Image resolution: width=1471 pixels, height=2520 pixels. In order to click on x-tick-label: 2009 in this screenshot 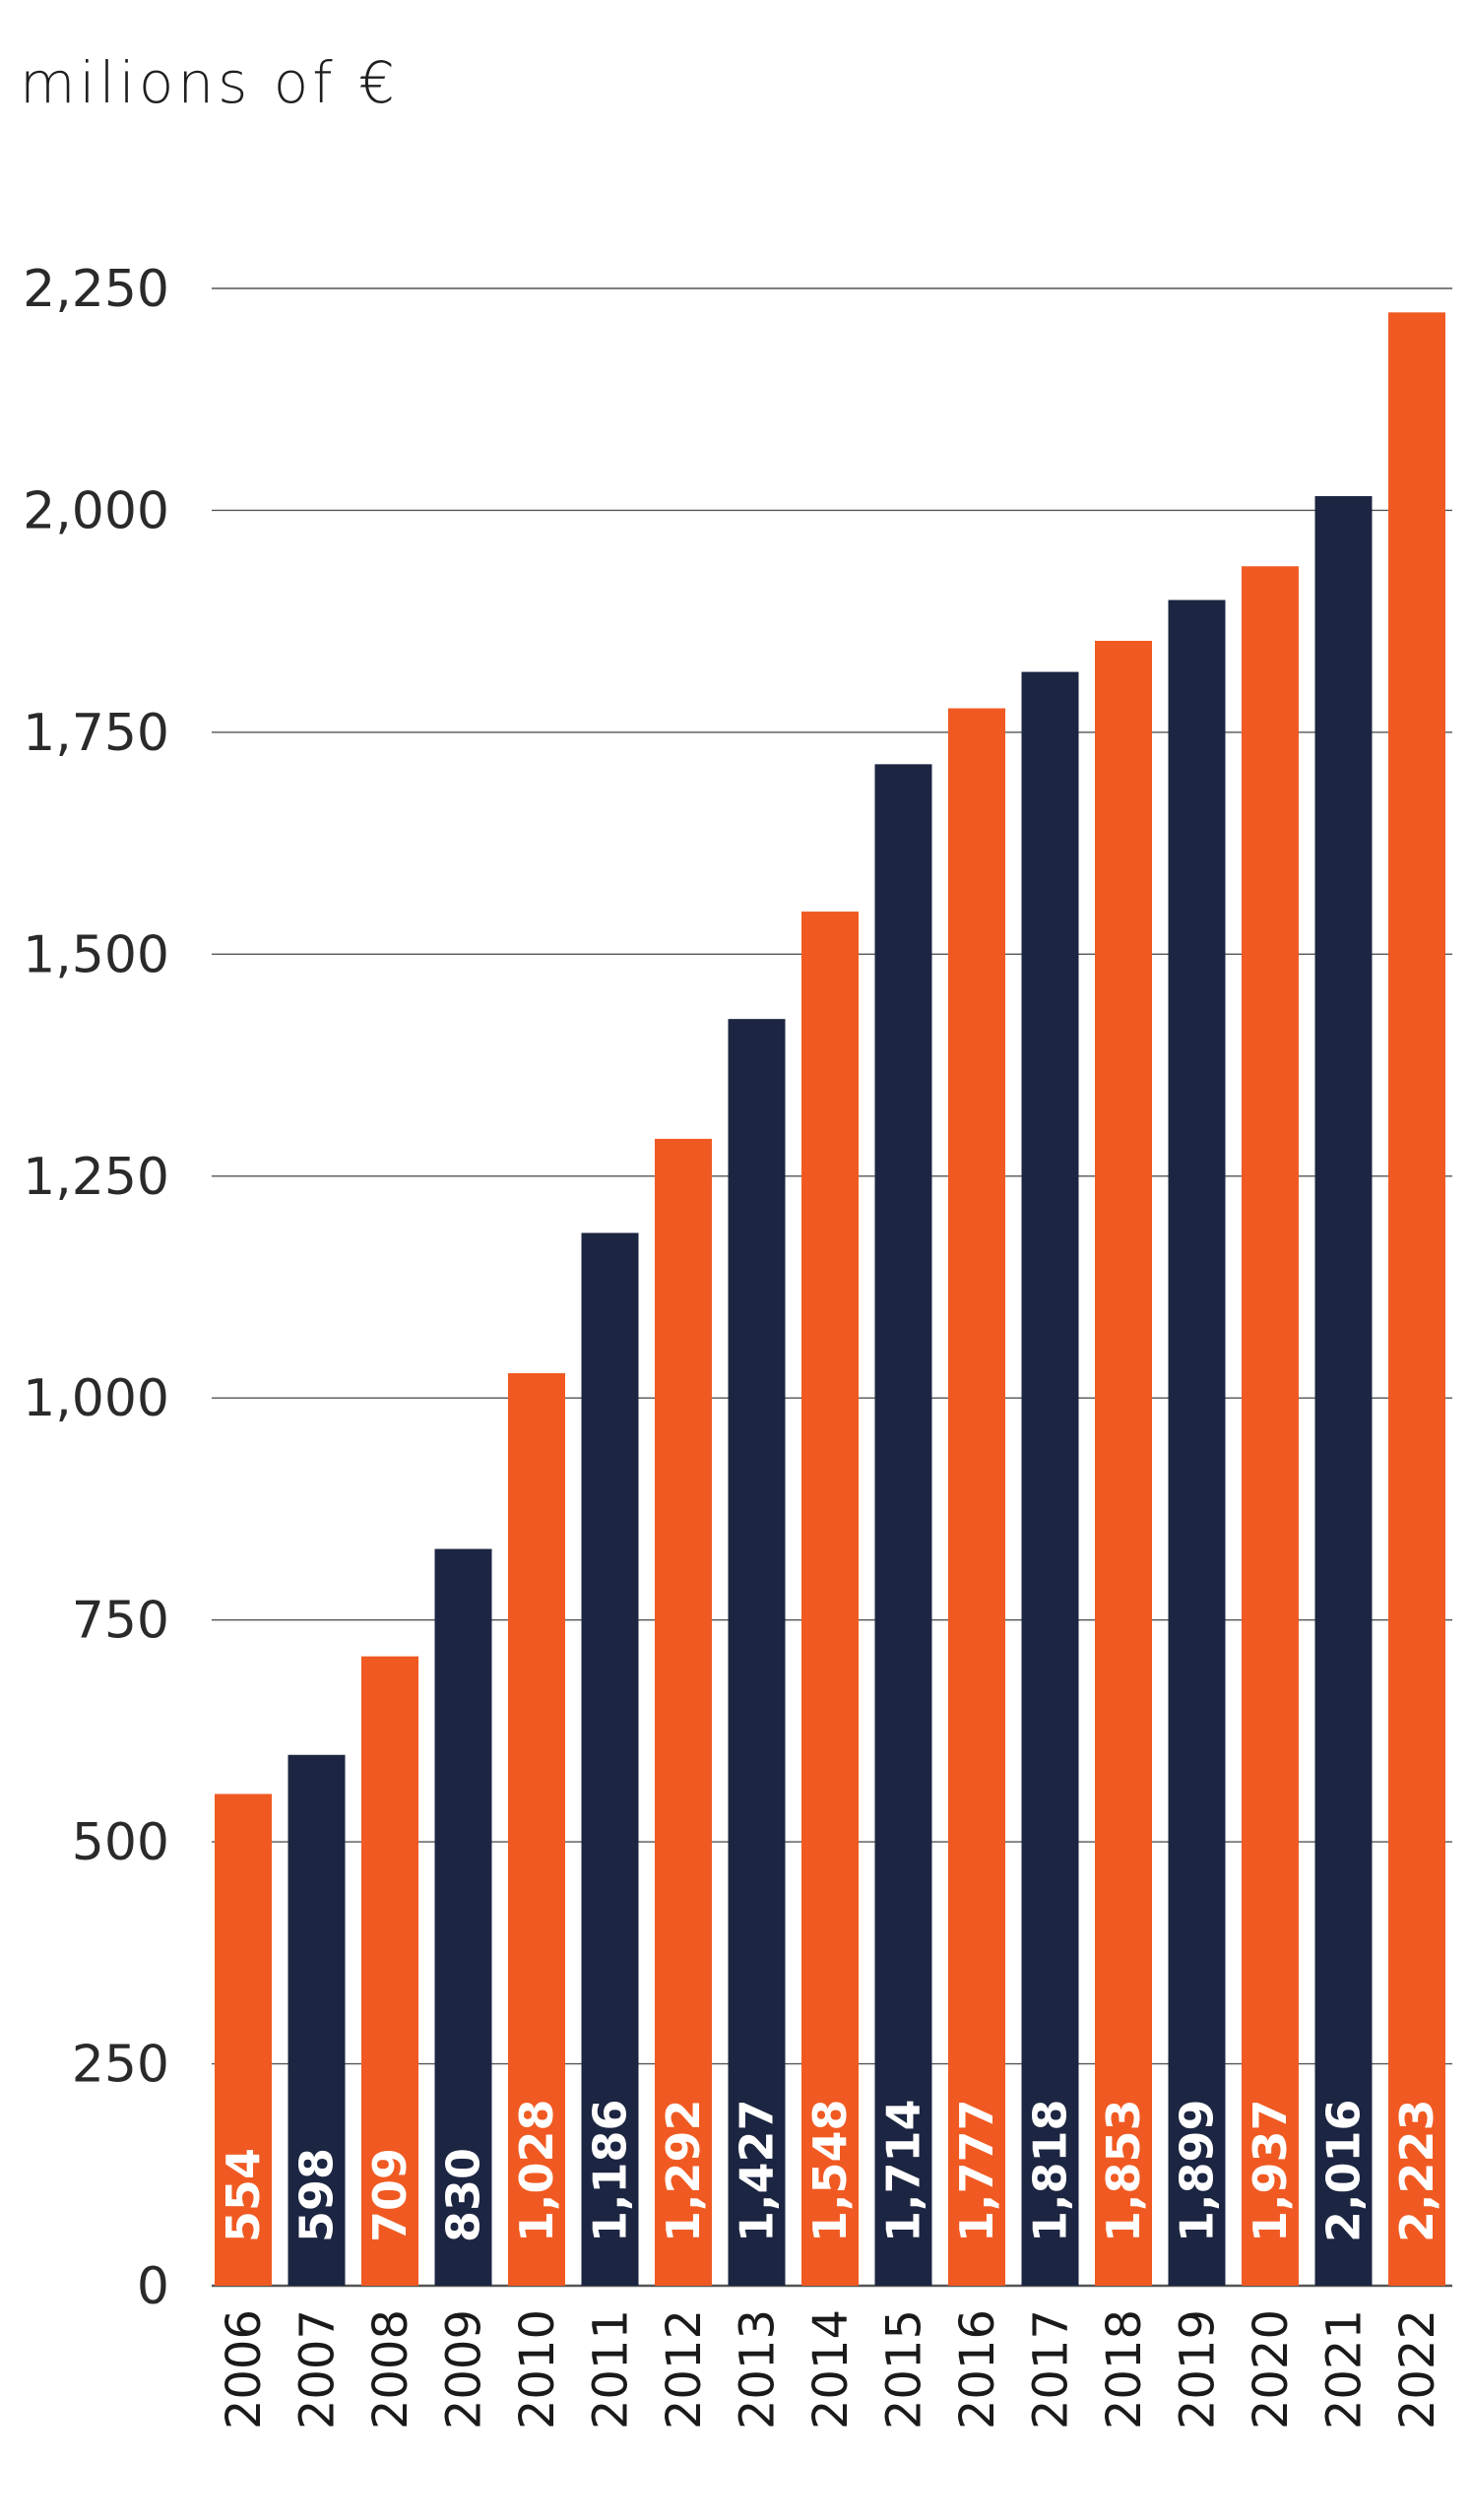, I will do `click(464, 2369)`.